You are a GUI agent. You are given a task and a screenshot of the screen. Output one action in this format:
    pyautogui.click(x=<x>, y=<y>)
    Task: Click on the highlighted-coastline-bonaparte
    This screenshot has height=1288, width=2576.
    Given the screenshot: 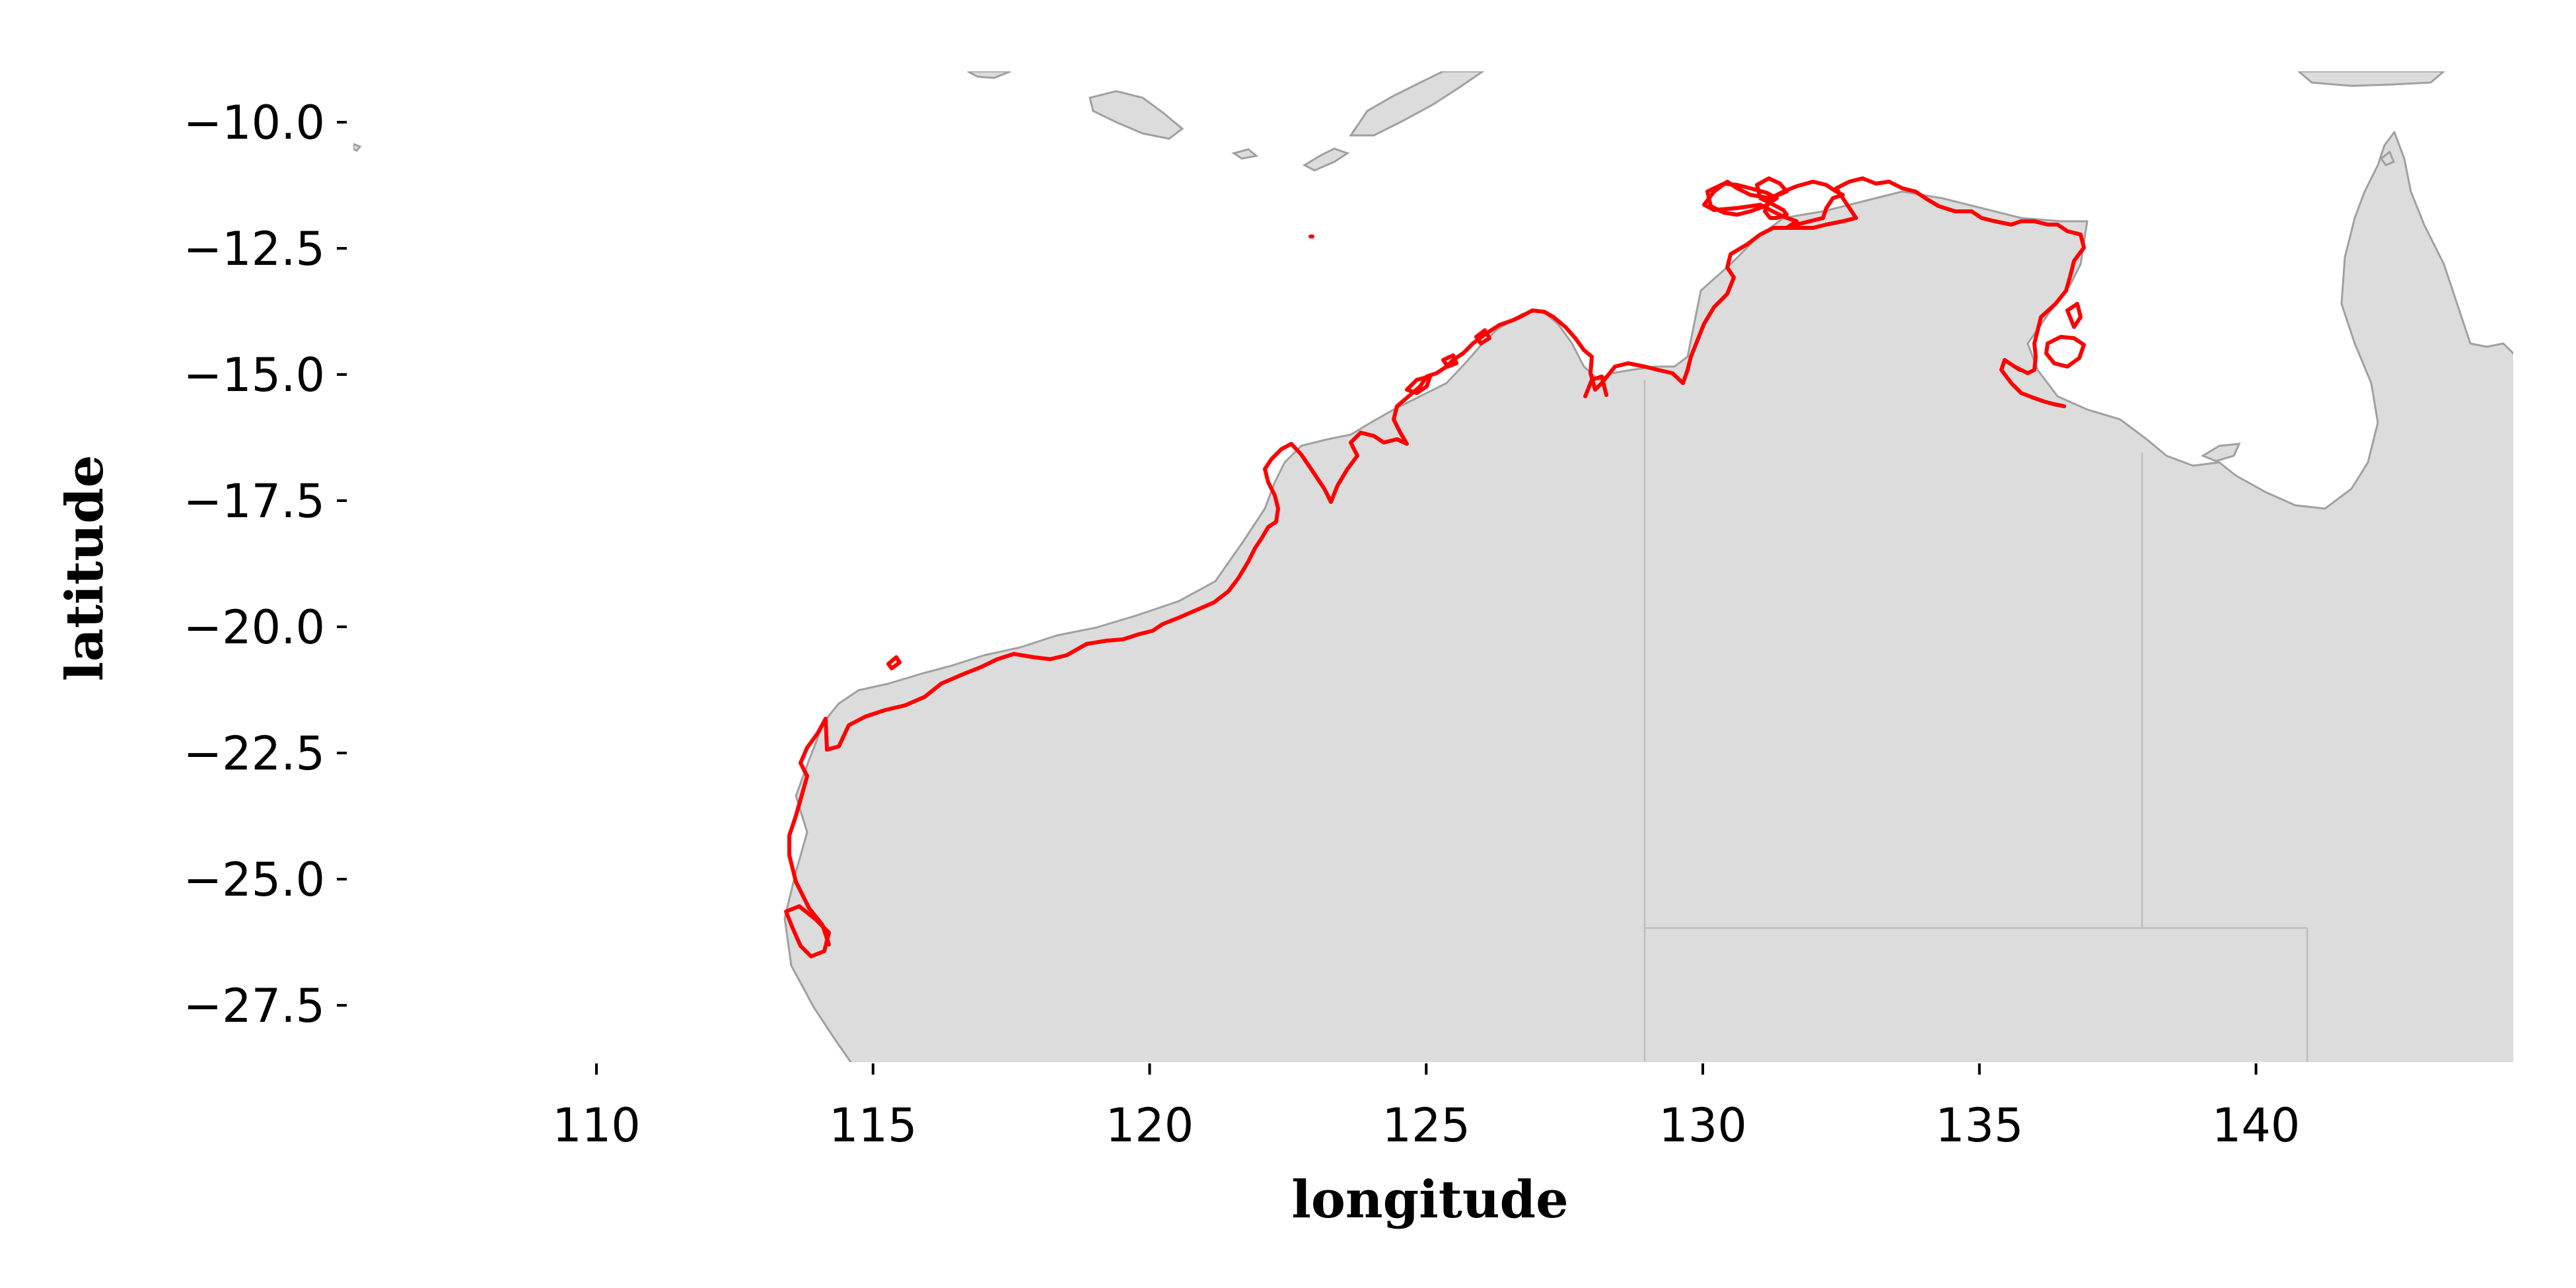 What is the action you would take?
    pyautogui.click(x=1595, y=386)
    